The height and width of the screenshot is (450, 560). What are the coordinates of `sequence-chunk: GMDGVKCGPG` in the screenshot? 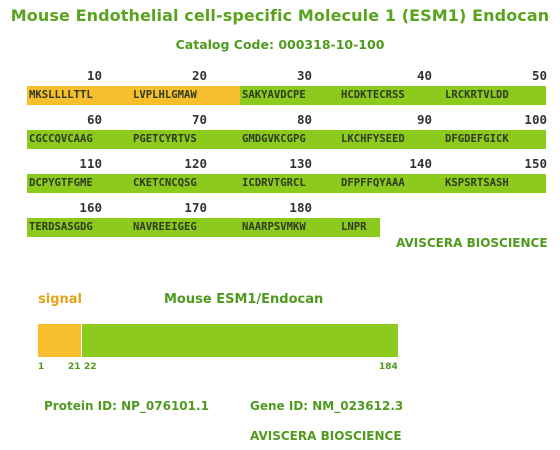 It's located at (274, 139).